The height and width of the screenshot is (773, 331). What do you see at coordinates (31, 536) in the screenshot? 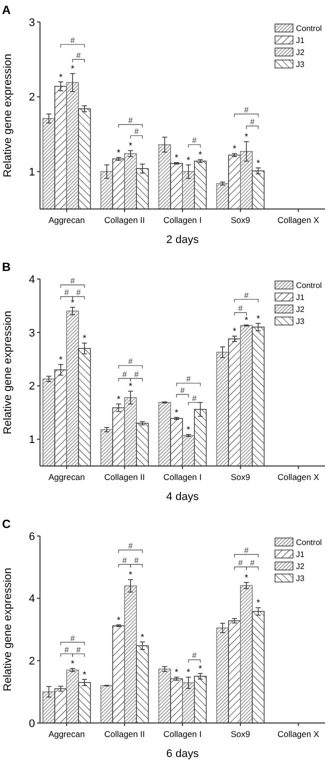
I see `y-tick-label: 6` at bounding box center [31, 536].